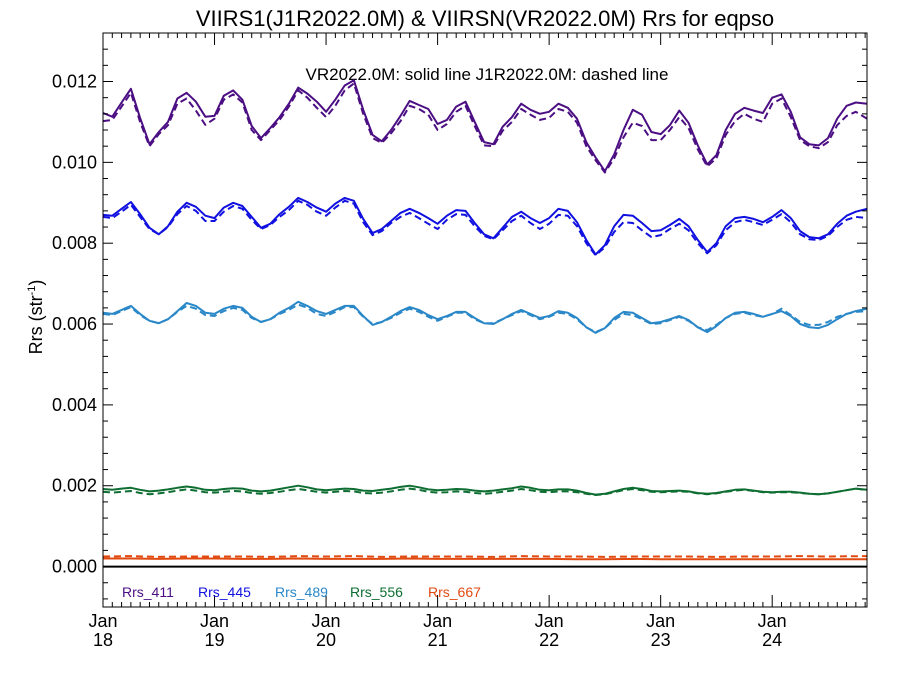 Image resolution: width=900 pixels, height=675 pixels. What do you see at coordinates (36, 324) in the screenshot?
I see `y-axis-label-main: Rrs (str` at bounding box center [36, 324].